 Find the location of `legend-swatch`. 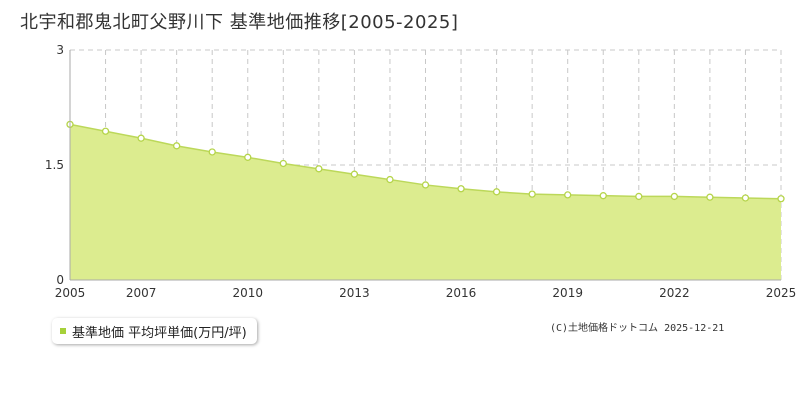

legend-swatch is located at coordinates (63, 331).